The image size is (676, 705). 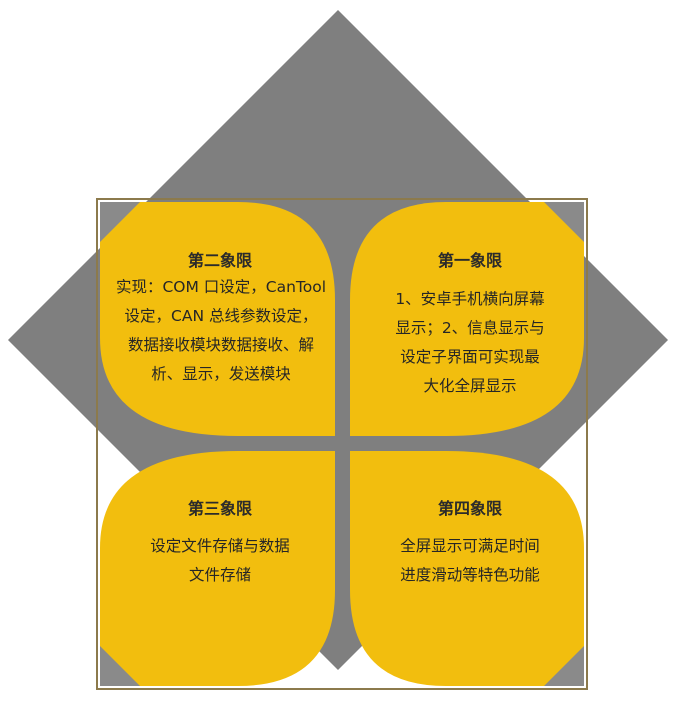 What do you see at coordinates (469, 508) in the screenshot?
I see `q4-title: 第四象限` at bounding box center [469, 508].